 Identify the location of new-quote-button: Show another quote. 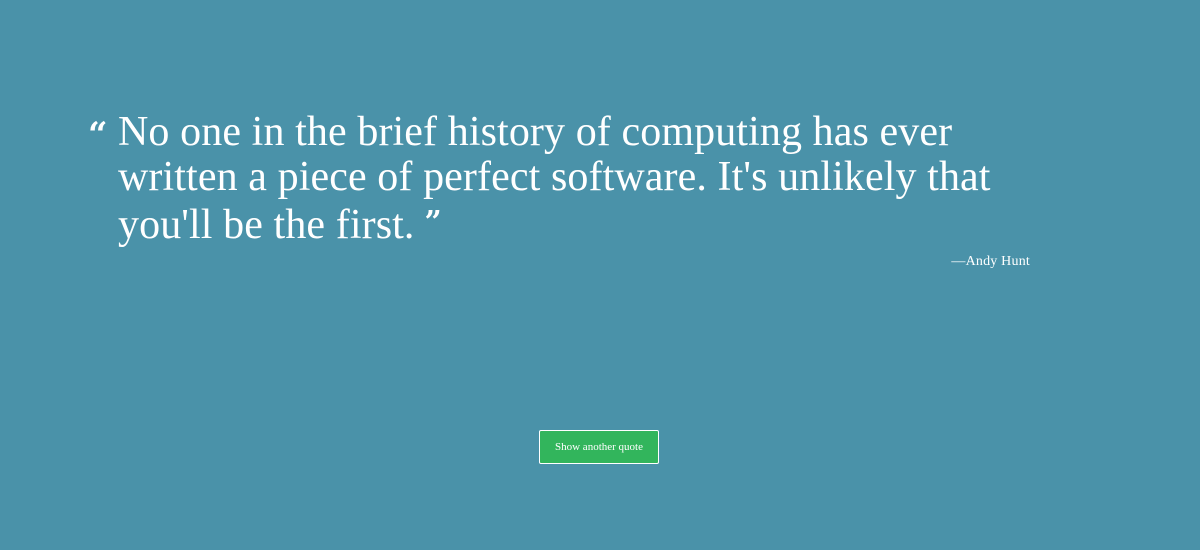
(599, 447).